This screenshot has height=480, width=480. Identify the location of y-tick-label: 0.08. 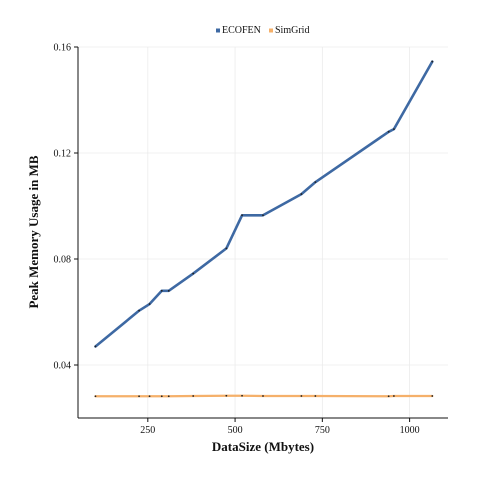
(63, 260).